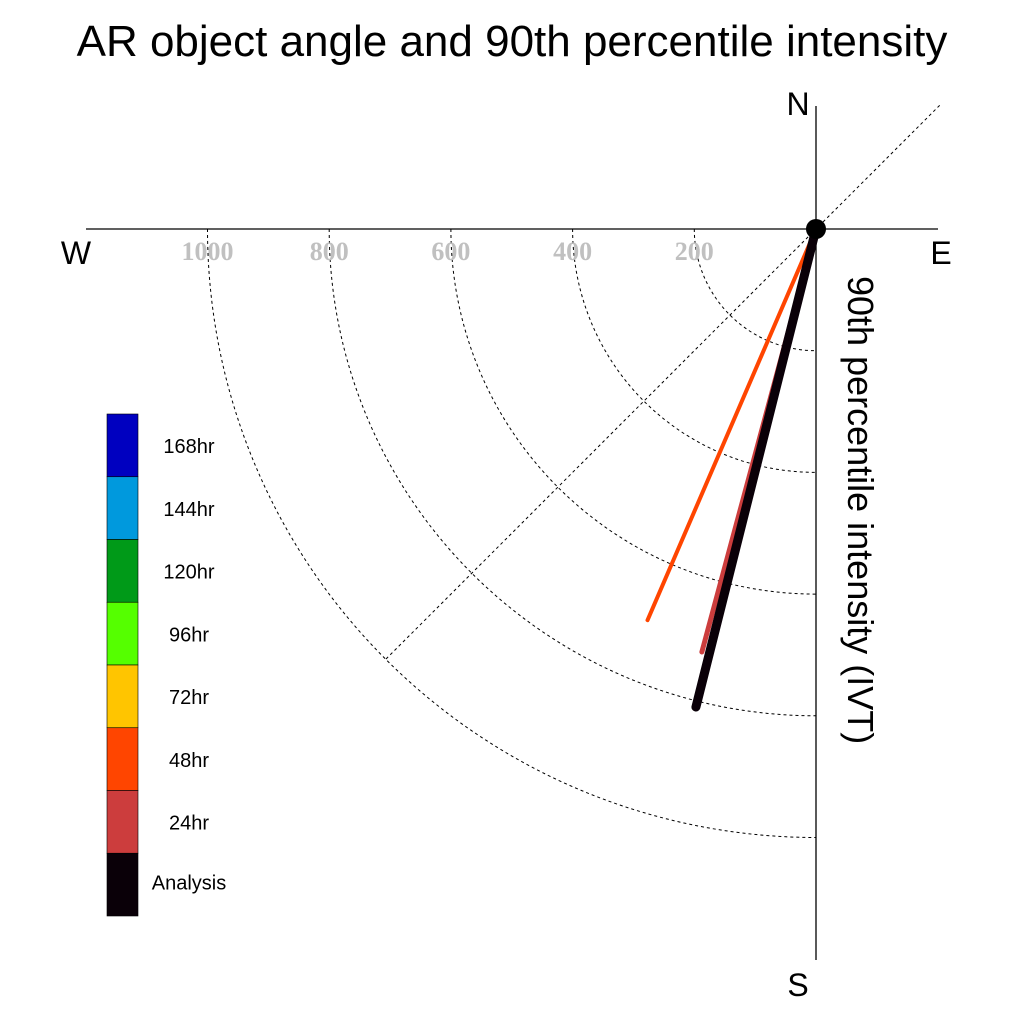  What do you see at coordinates (797, 985) in the screenshot?
I see `compass-south: S` at bounding box center [797, 985].